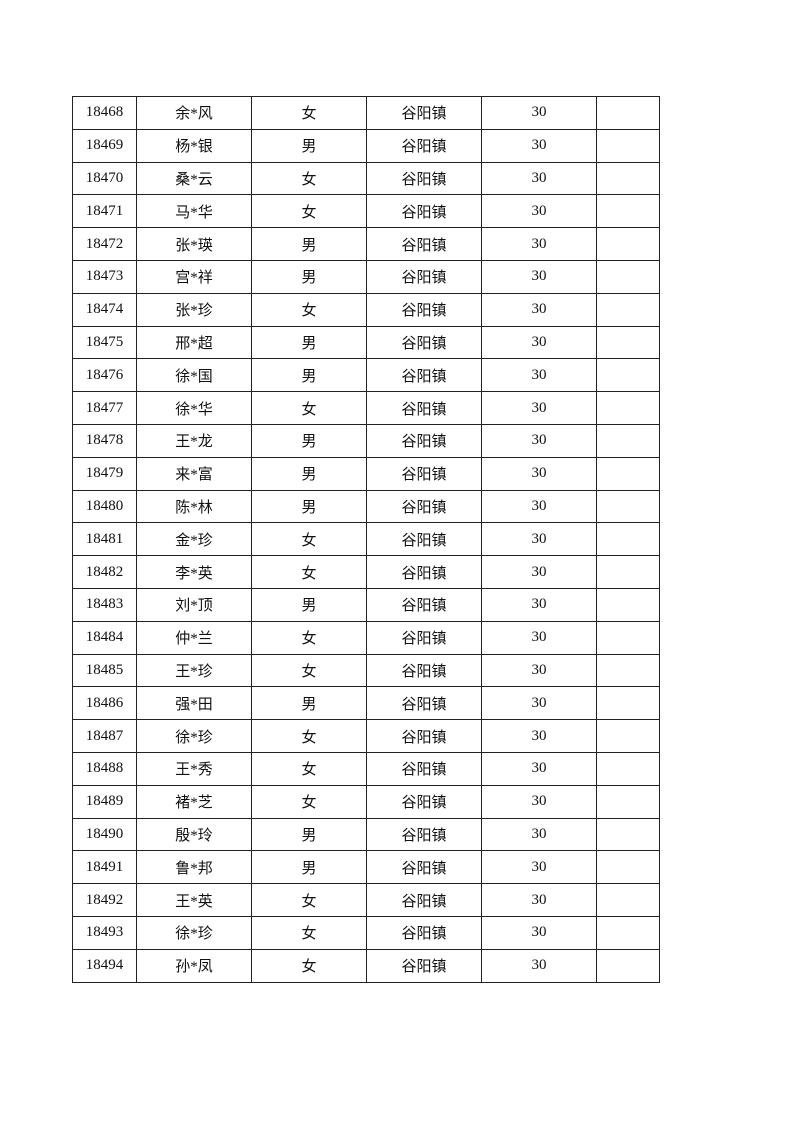 The image size is (793, 1122). I want to click on table-row: 18476 徐*国男谷阳镇 30, so click(366, 375).